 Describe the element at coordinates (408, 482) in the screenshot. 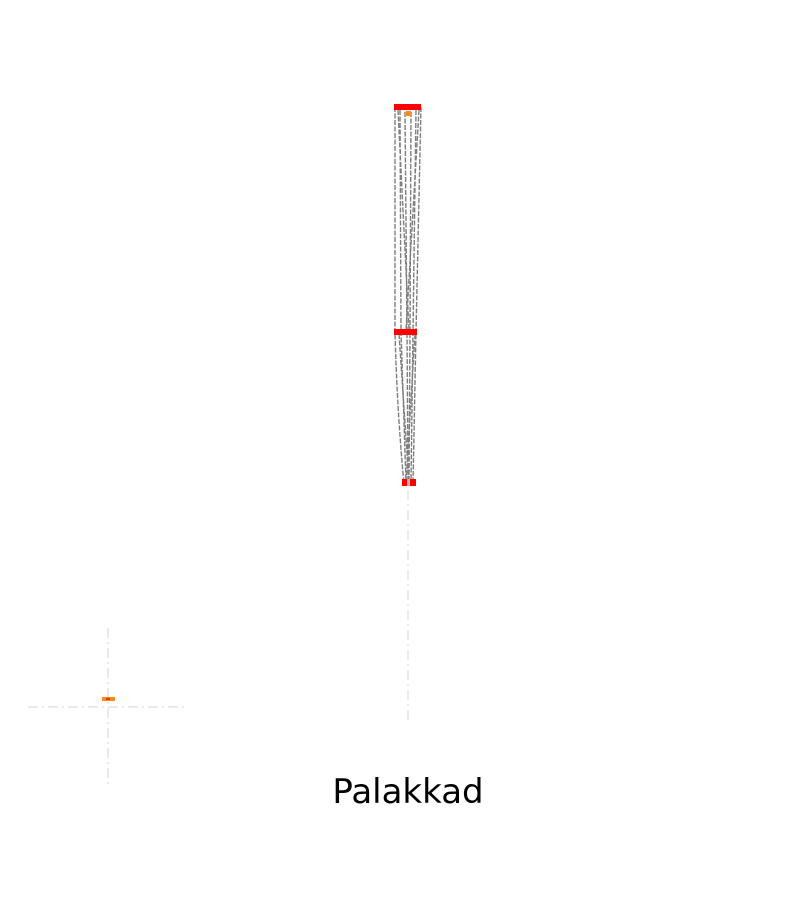

I see `bottom-marker-gap` at that location.